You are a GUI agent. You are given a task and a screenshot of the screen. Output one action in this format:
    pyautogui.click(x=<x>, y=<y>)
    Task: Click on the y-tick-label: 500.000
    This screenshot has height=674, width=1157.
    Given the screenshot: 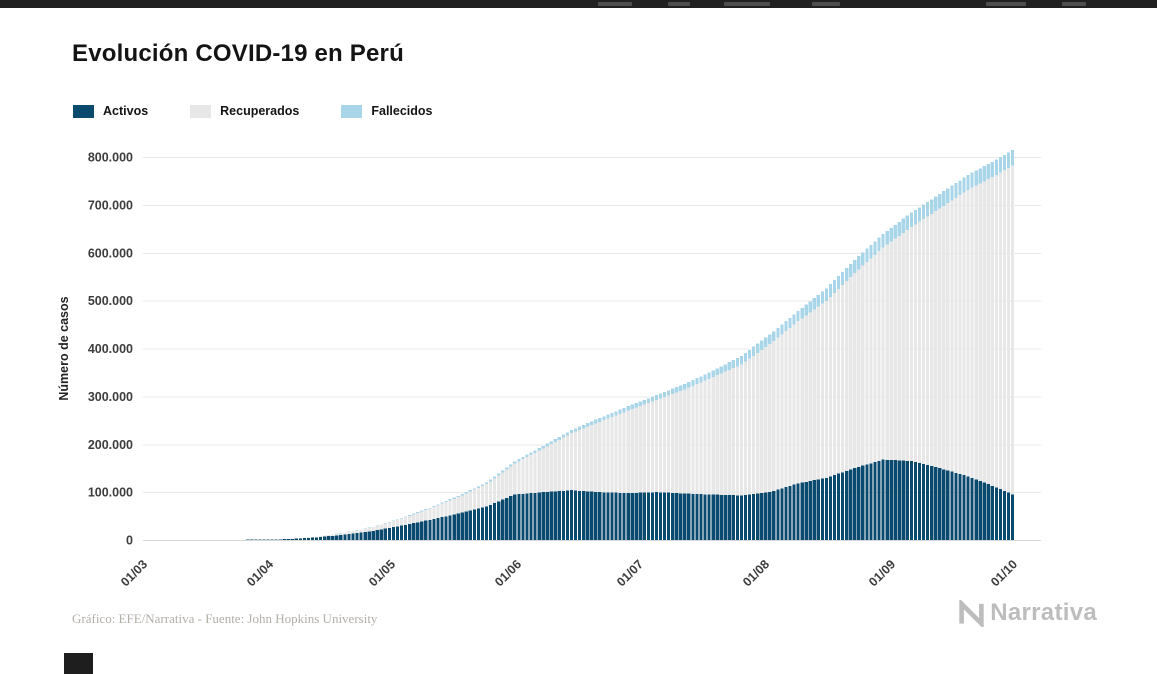 What is the action you would take?
    pyautogui.click(x=110, y=301)
    